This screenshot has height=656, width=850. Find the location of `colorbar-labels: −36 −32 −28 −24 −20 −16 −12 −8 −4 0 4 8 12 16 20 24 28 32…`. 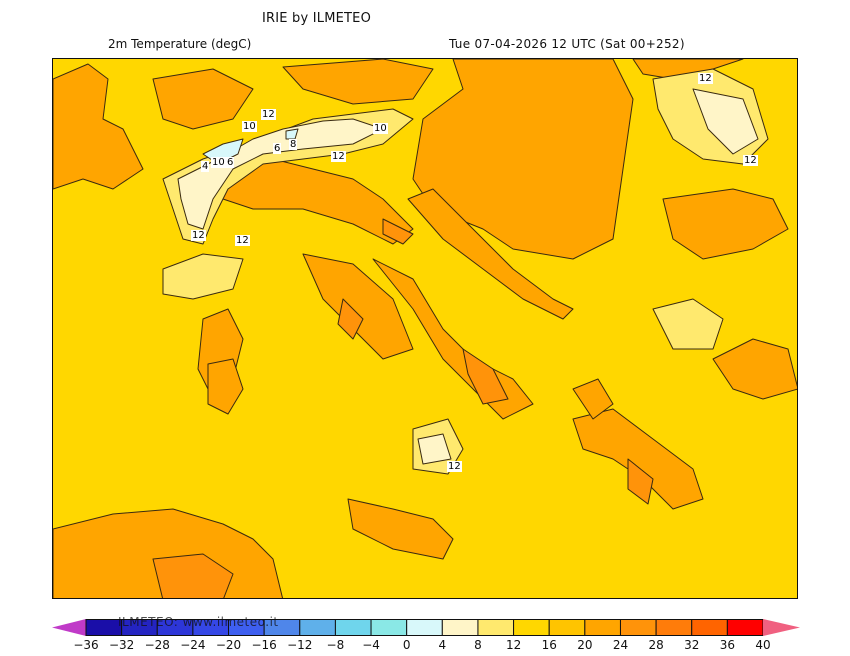

colorbar-labels: −36 −32 −28 −24 −20 −16 −12 −8 −4 0 4 8 12 16 20 24 28 32… is located at coordinates (425, 646).